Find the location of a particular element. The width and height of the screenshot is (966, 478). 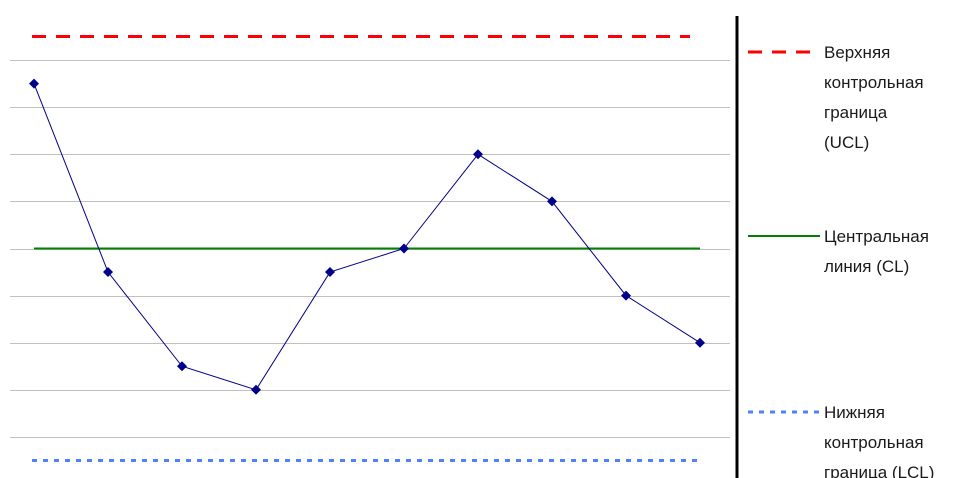

legend-lcl-line-3: граница (LCL) is located at coordinates (879, 470).